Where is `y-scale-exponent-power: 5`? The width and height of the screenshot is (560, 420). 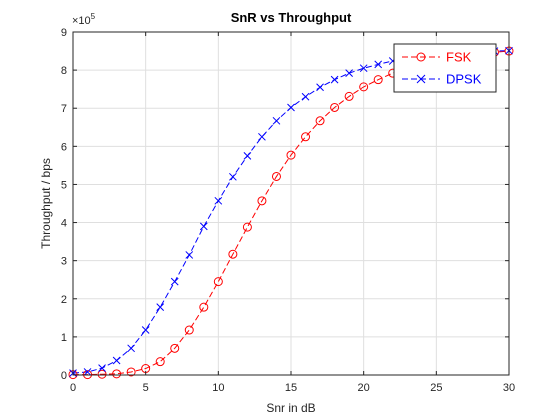
y-scale-exponent-power: 5 is located at coordinates (93, 16).